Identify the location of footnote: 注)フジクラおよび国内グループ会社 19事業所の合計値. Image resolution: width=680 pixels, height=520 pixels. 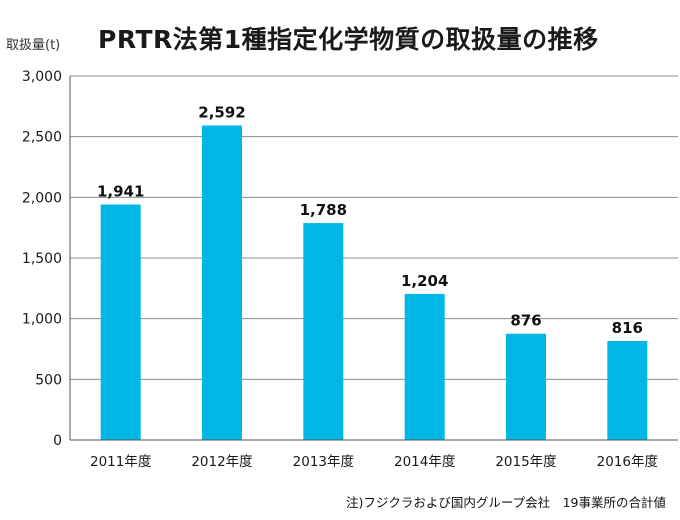
(505, 502).